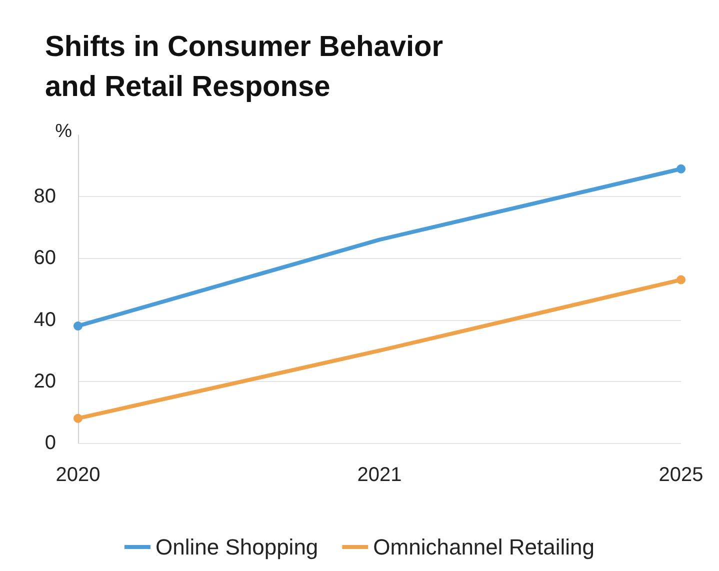 The width and height of the screenshot is (719, 571). Describe the element at coordinates (45, 258) in the screenshot. I see `y-tick-label: 60` at that location.